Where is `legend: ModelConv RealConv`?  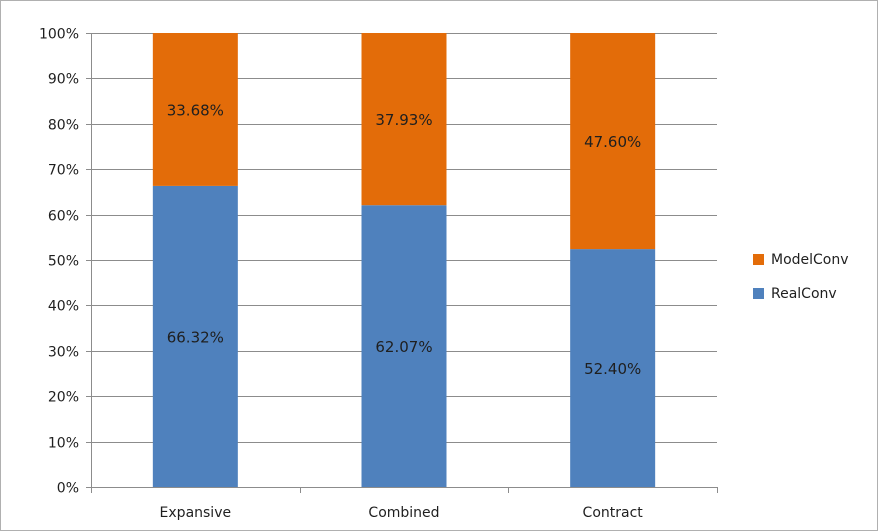 legend: ModelConv RealConv is located at coordinates (801, 277).